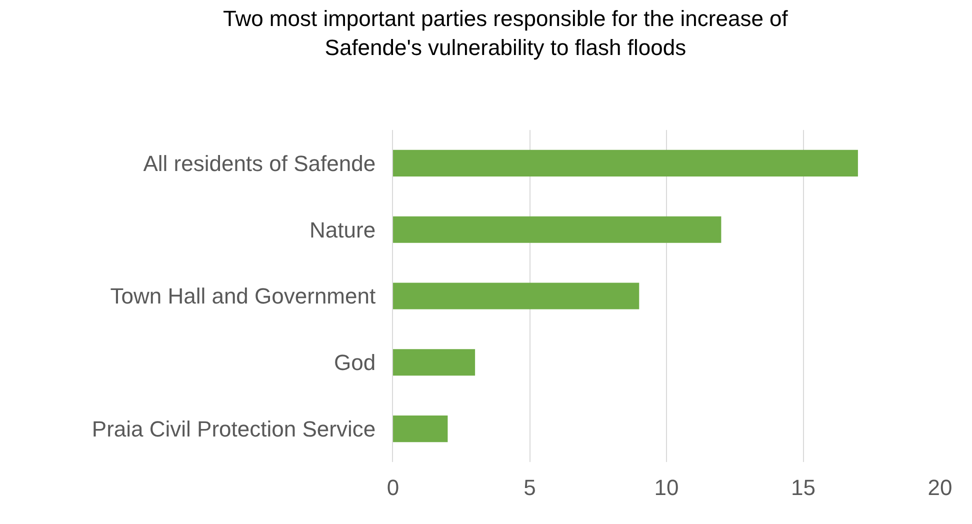 The image size is (972, 524). Describe the element at coordinates (393, 487) in the screenshot. I see `x-tick-label: 0` at that location.